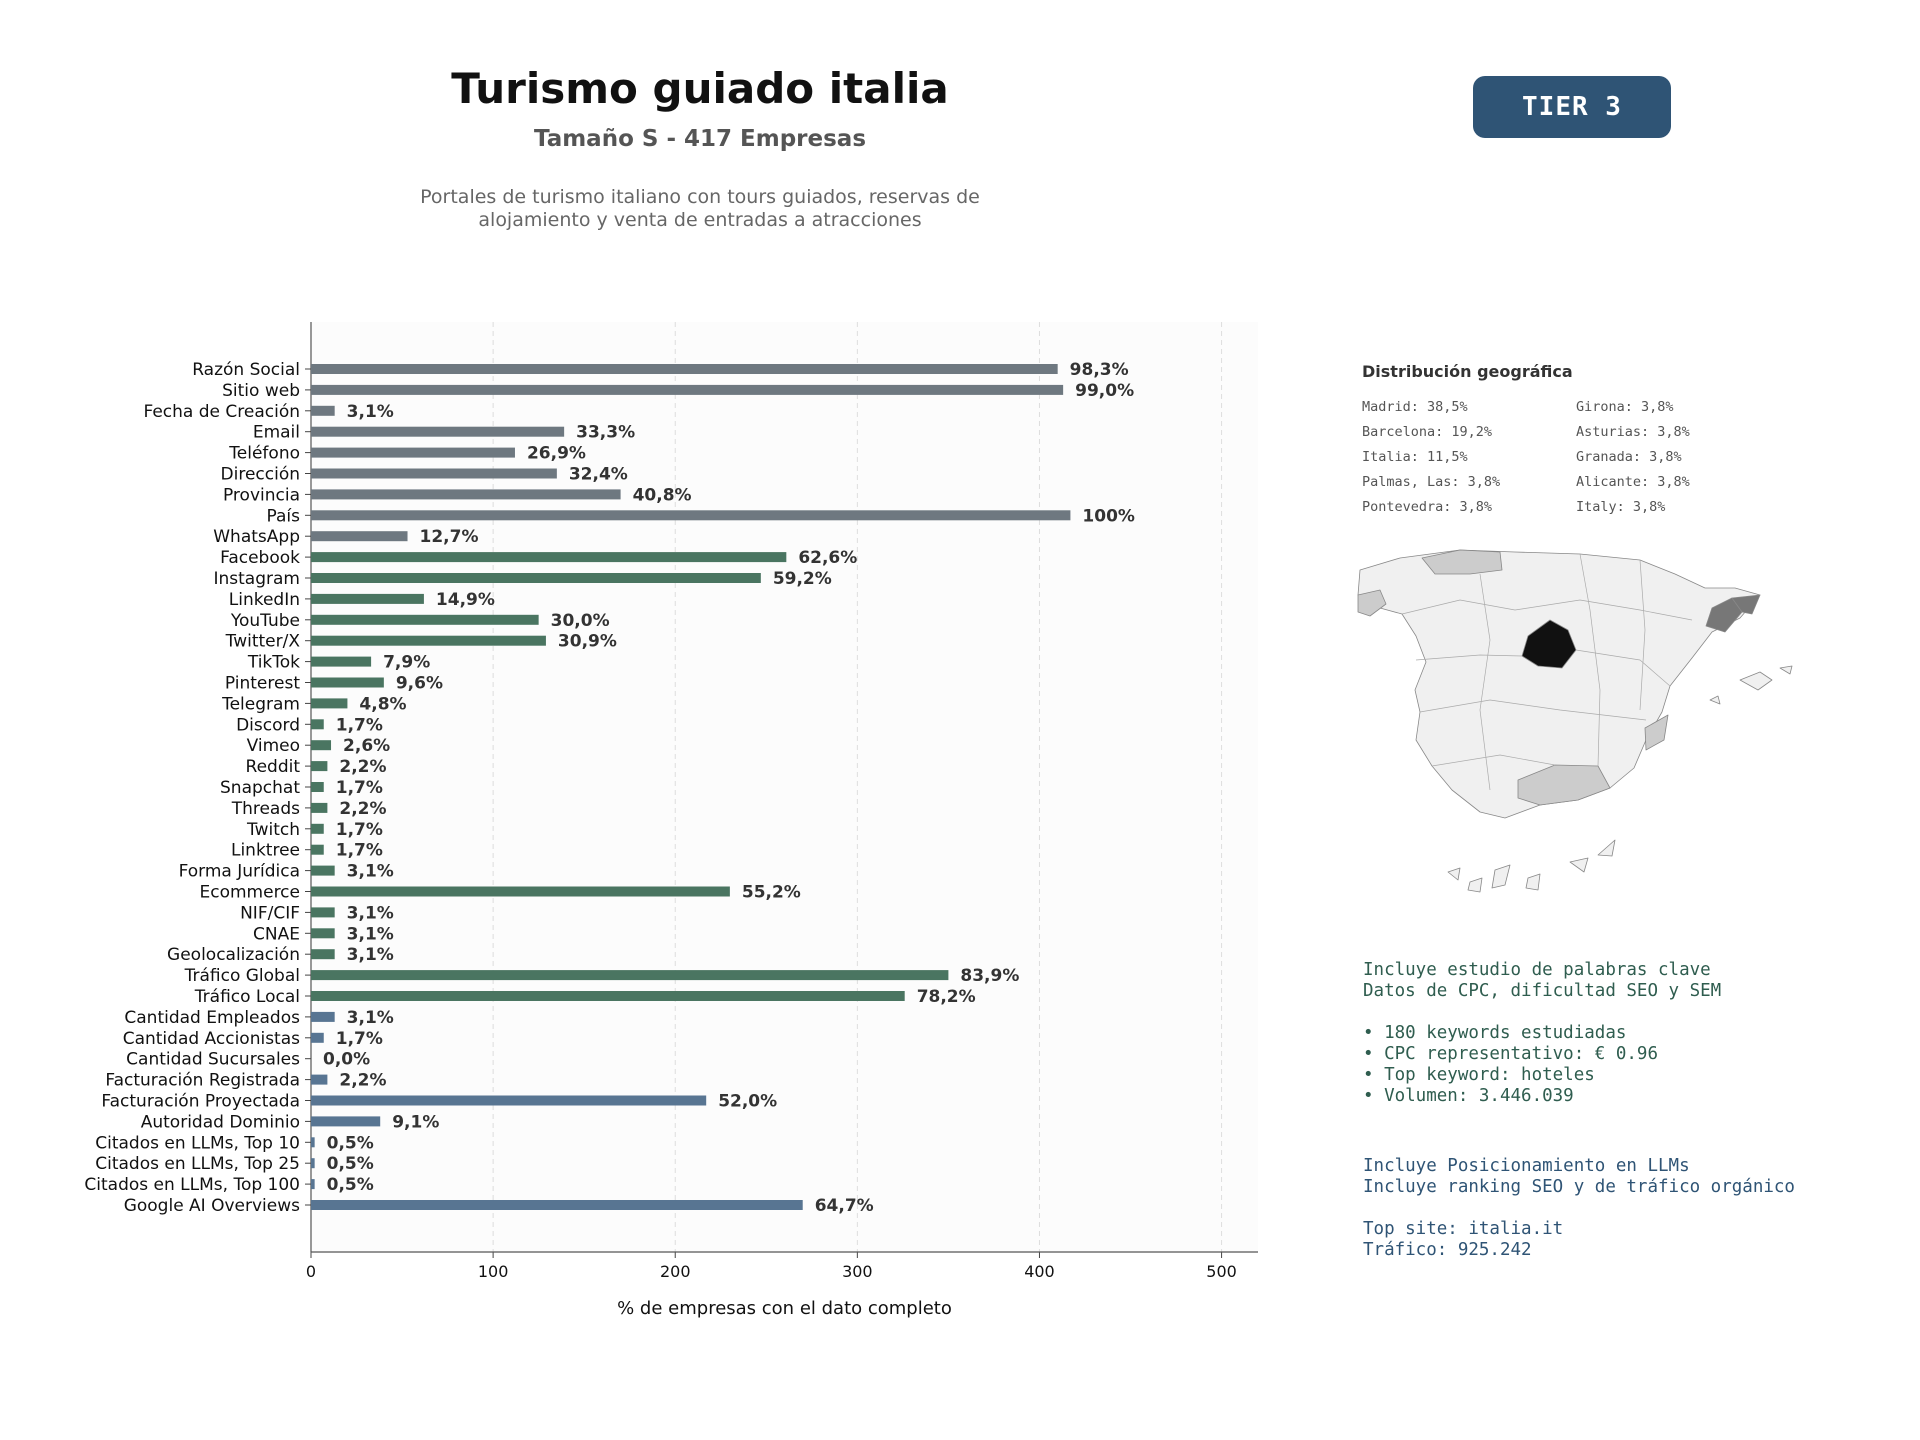 Image resolution: width=1920 pixels, height=1440 pixels. I want to click on x-axis-label: % de empresas con el dato completo, so click(784, 1308).